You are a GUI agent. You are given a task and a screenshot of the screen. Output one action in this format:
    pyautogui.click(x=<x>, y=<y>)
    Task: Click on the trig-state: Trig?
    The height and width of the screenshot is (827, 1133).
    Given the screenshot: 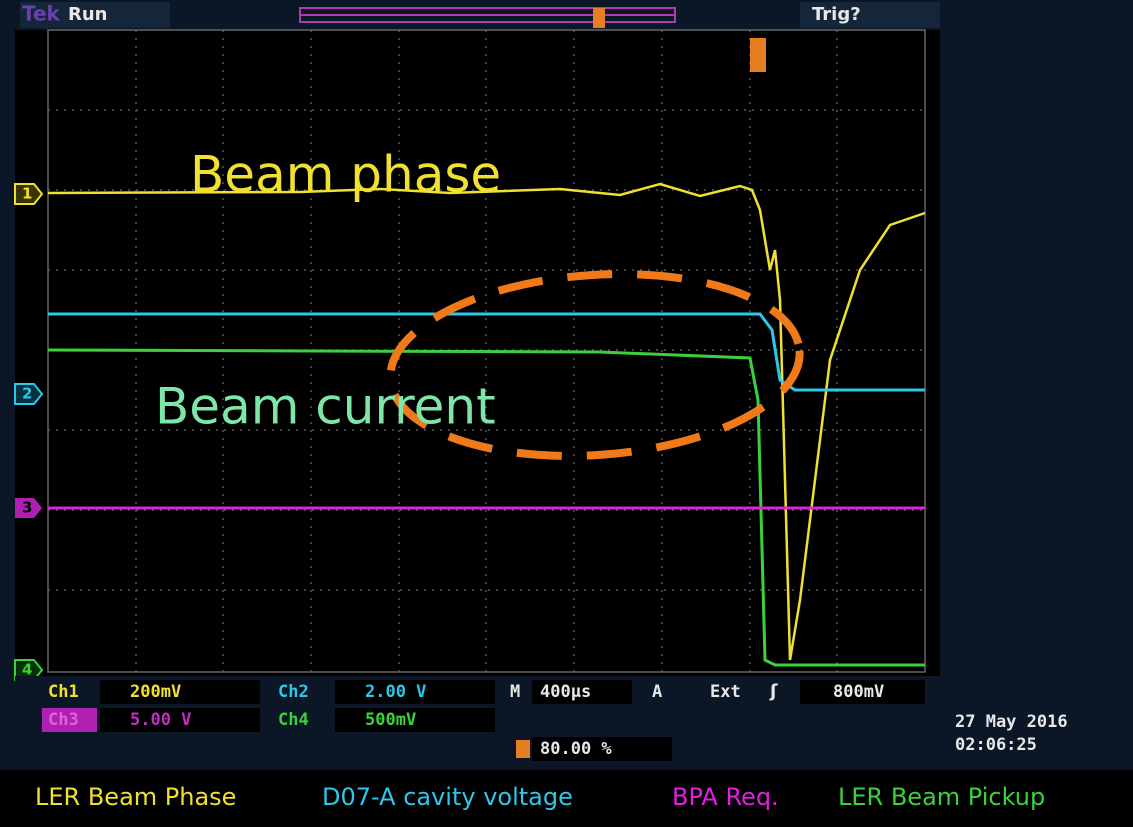 What is the action you would take?
    pyautogui.click(x=836, y=14)
    